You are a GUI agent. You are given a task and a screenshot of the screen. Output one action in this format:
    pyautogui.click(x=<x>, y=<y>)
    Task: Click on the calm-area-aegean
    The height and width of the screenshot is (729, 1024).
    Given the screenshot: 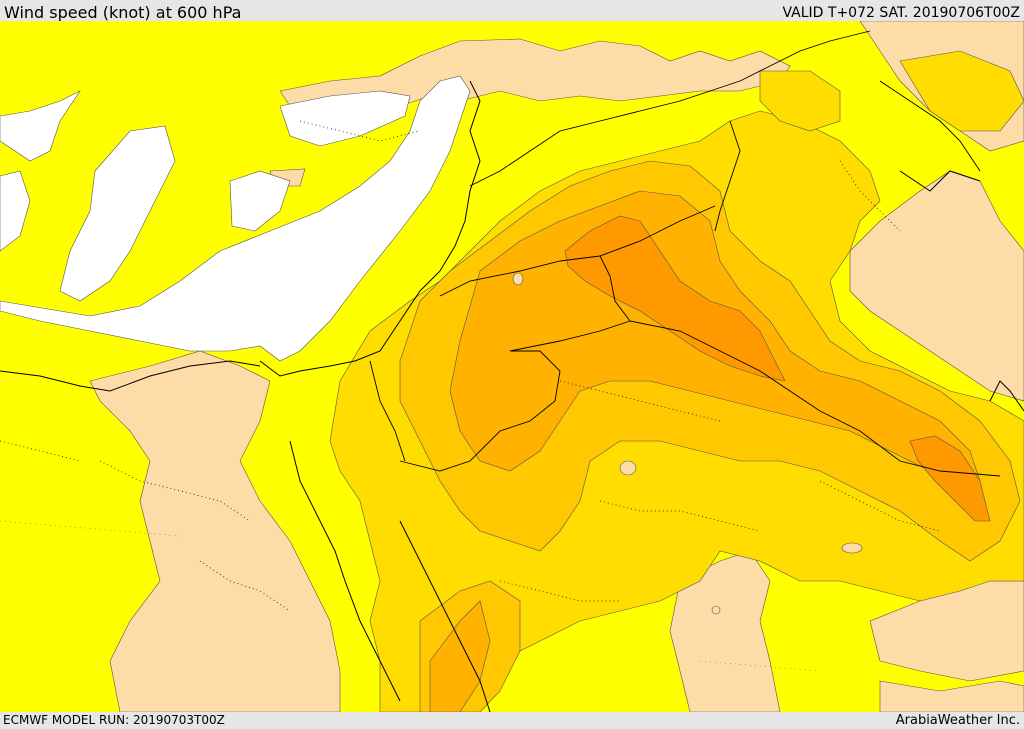 What is the action you would take?
    pyautogui.click(x=40, y=126)
    